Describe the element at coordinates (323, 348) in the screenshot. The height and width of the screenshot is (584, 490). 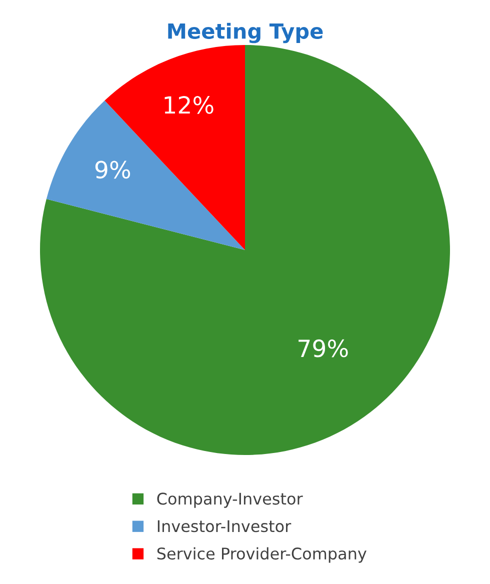
I see `data-label: 79%` at that location.